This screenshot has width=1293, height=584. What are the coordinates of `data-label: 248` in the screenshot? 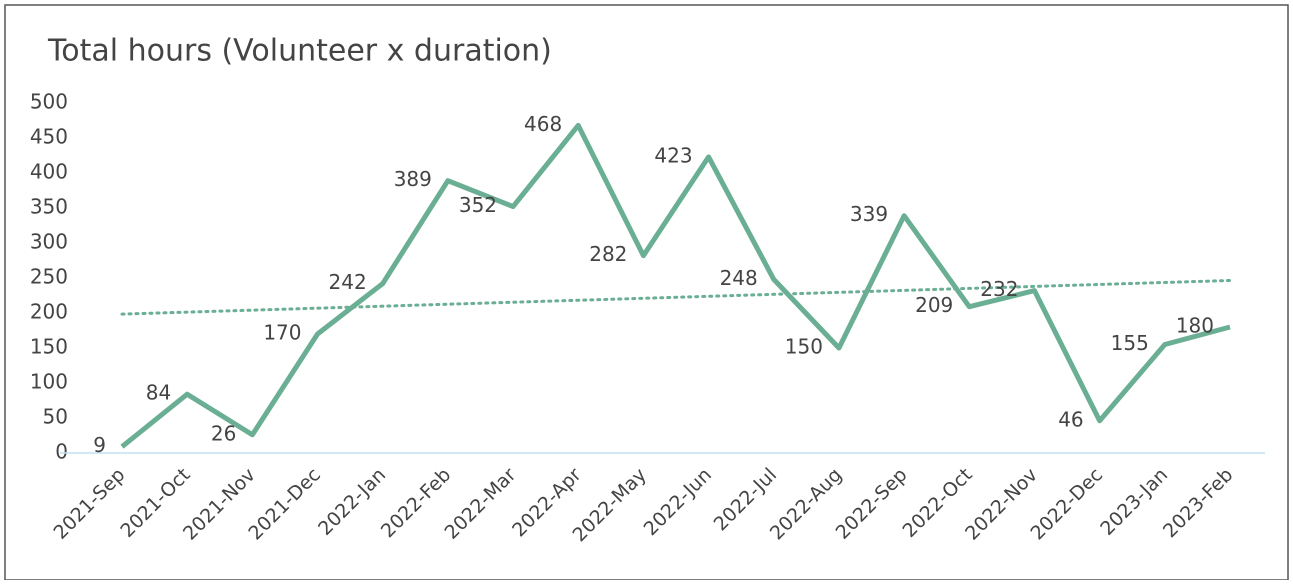 It's located at (739, 278).